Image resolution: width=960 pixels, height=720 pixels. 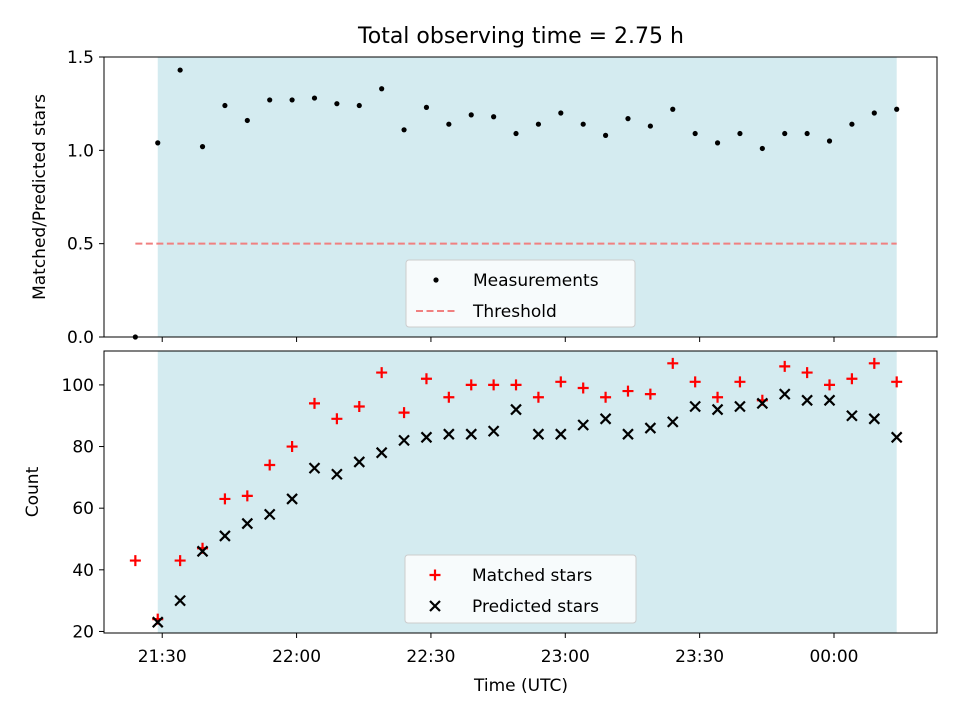 What do you see at coordinates (536, 281) in the screenshot?
I see `legend-label: Measurements` at bounding box center [536, 281].